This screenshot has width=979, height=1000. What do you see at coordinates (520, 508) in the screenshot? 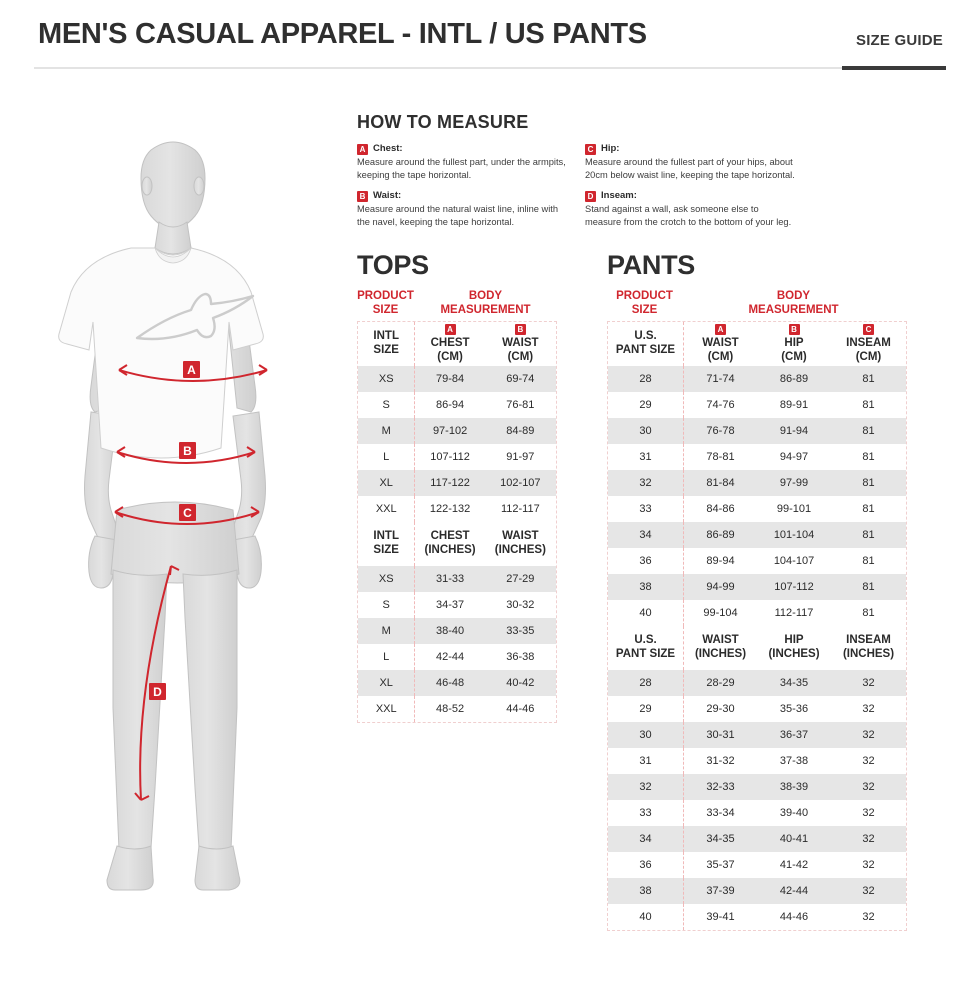
I see `measurement-cell: 112-117` at bounding box center [520, 508].